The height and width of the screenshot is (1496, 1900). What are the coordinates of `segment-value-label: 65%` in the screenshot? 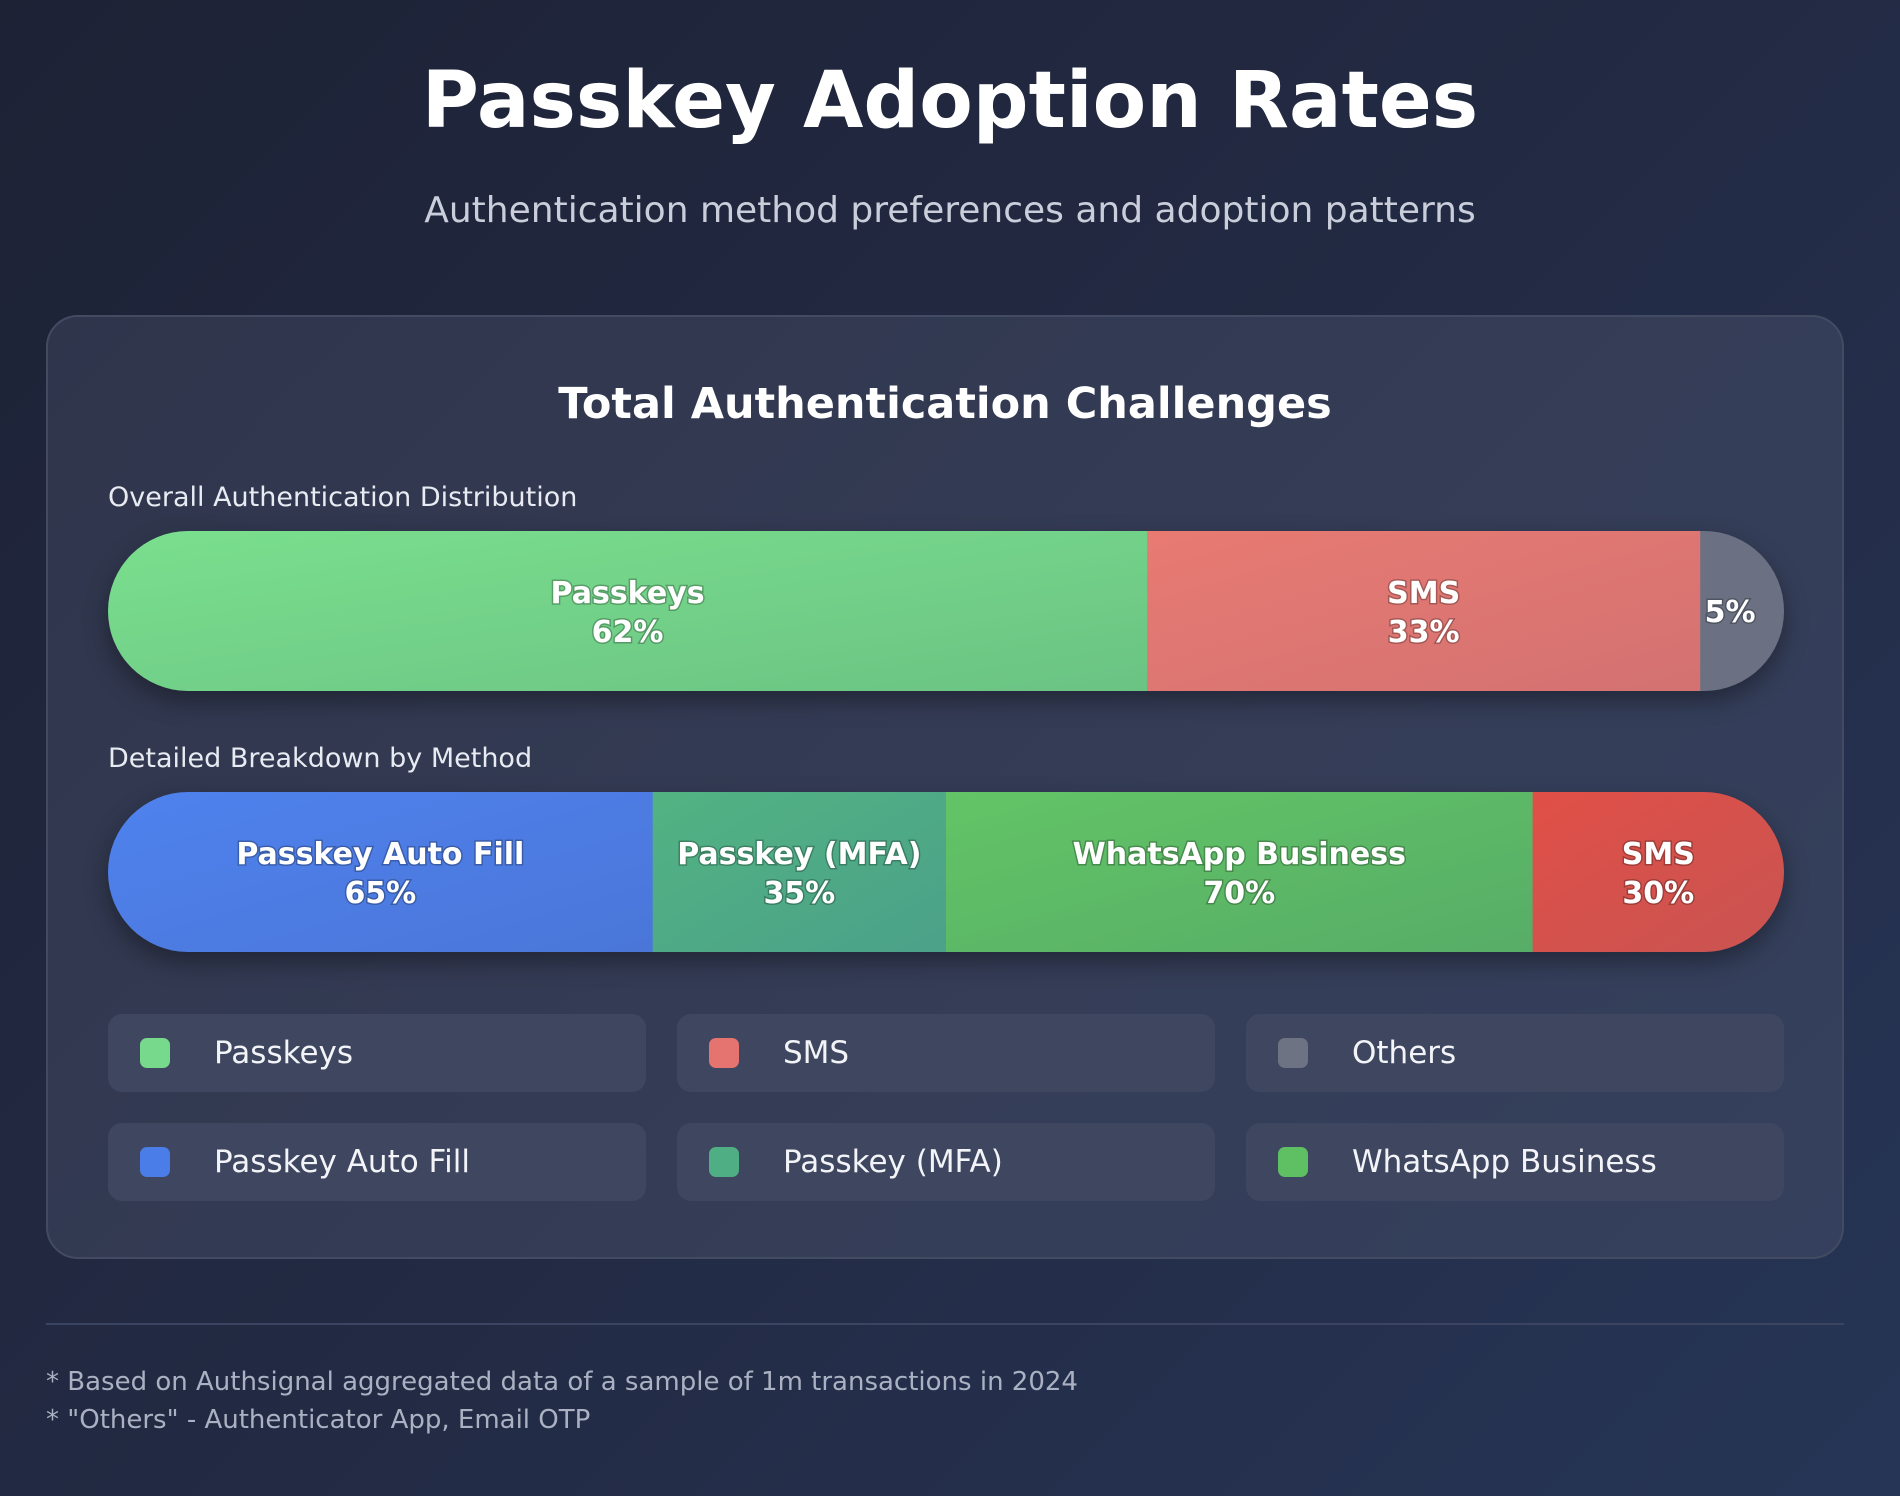 It's located at (380, 893).